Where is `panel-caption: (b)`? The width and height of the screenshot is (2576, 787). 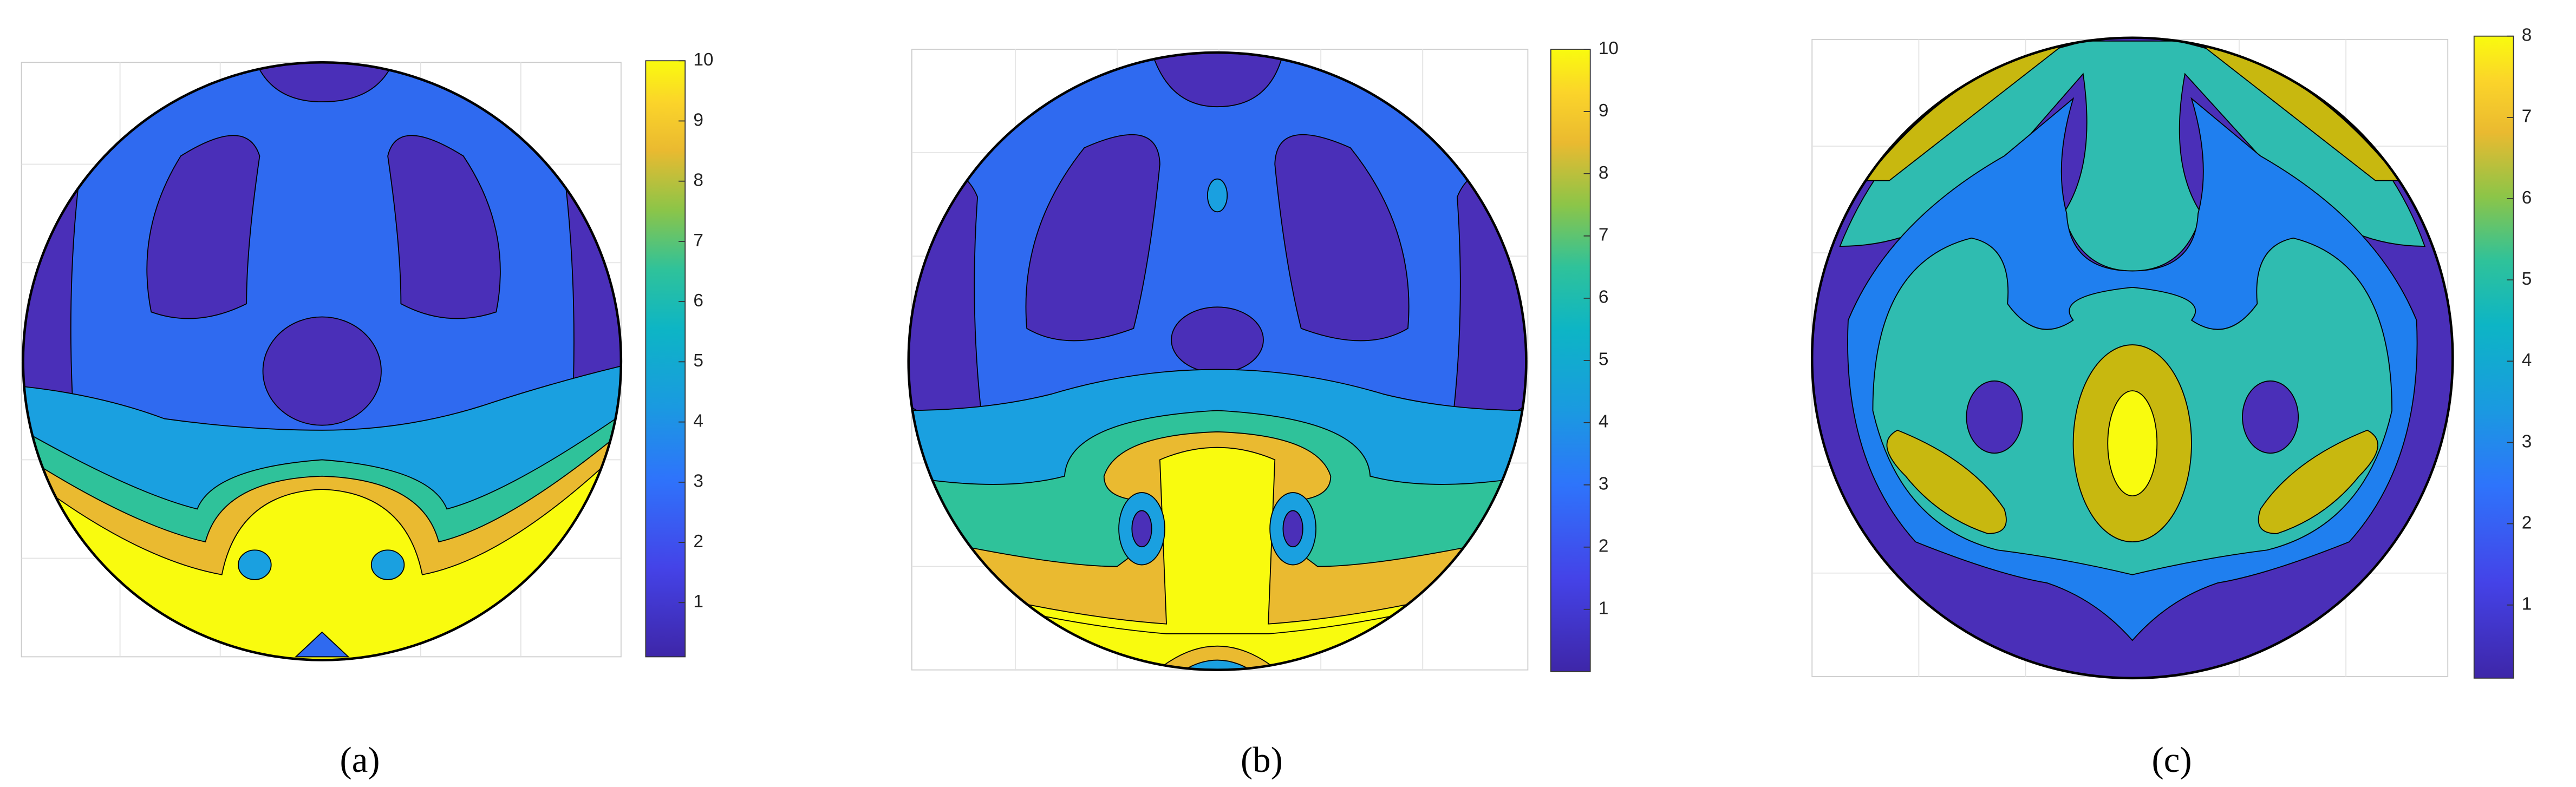 panel-caption: (b) is located at coordinates (1262, 760).